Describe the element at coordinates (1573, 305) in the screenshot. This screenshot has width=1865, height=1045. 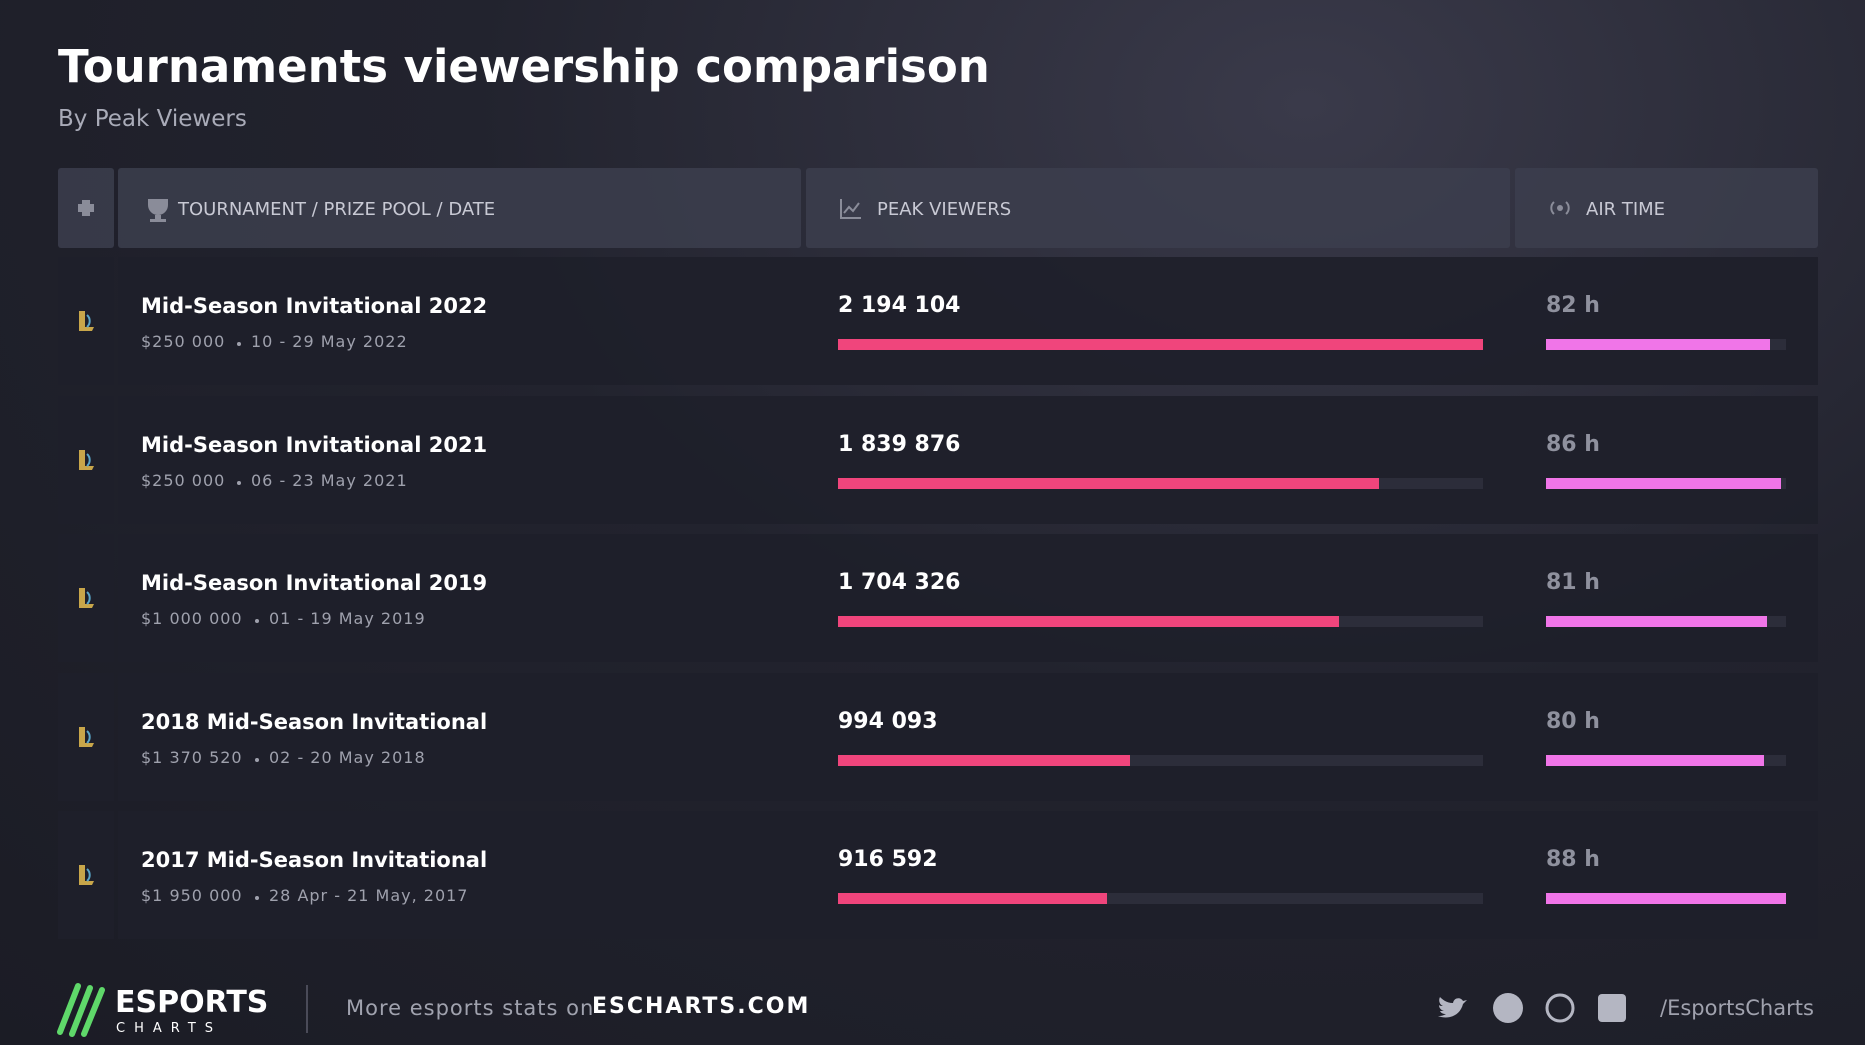
I see `air-time-label: 82 h` at that location.